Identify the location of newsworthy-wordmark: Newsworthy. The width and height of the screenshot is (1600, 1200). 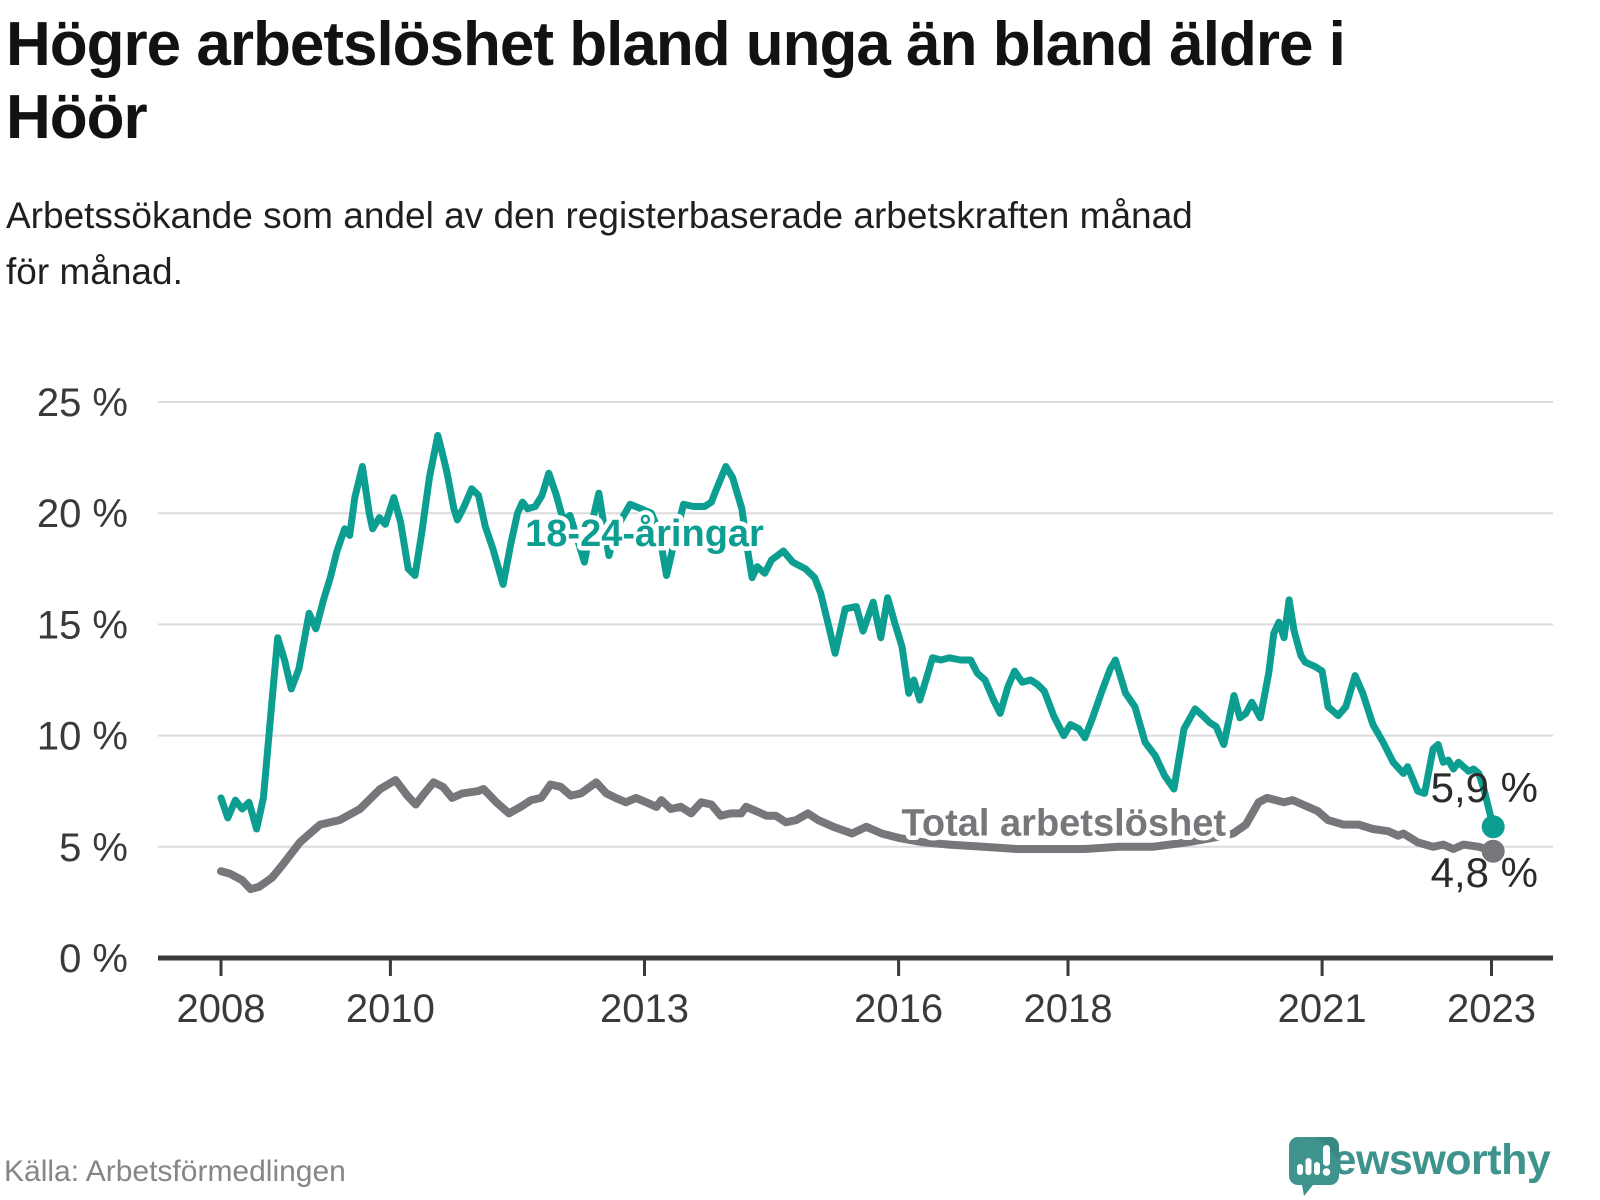
(1426, 1160).